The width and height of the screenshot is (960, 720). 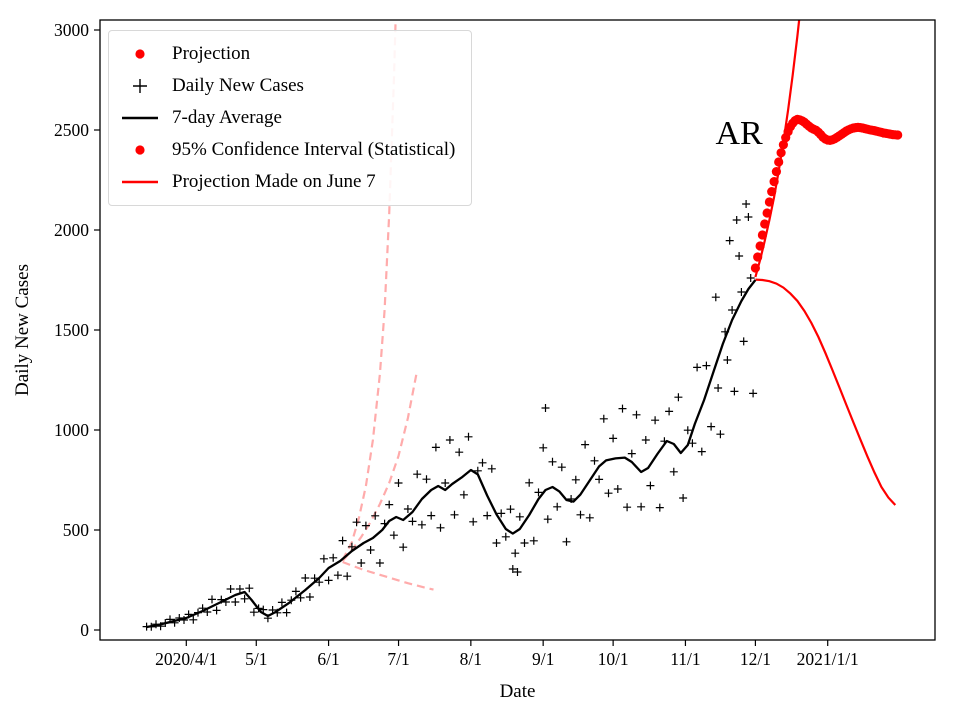 I want to click on x-tick-label: 10/1, so click(x=613, y=659).